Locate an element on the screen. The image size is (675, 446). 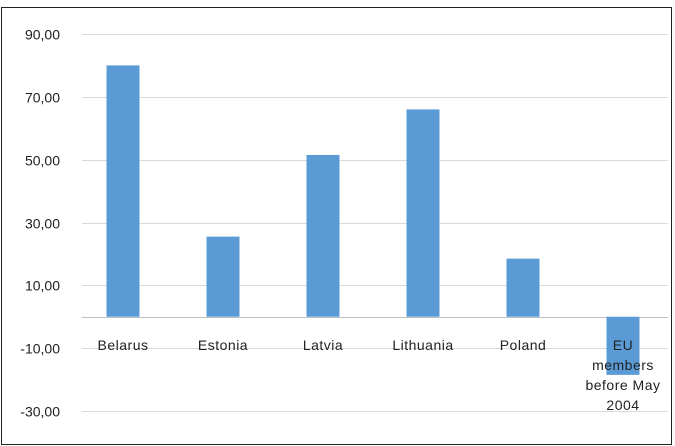
y-tick-label: 70,00 is located at coordinates (42, 98).